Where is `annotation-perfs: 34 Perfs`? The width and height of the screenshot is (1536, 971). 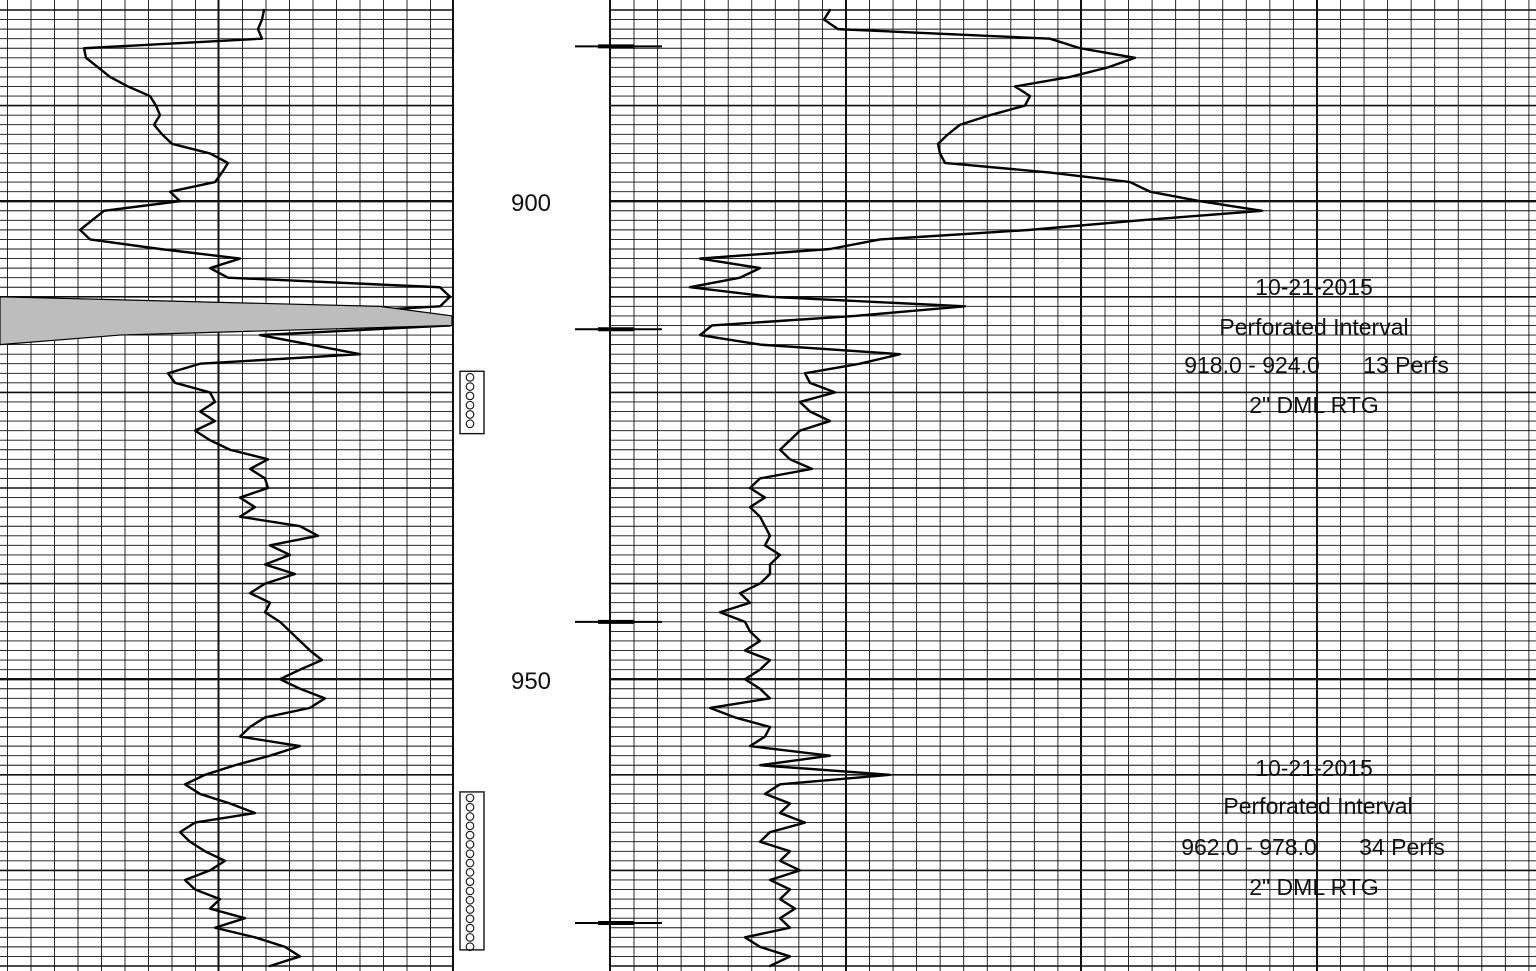
annotation-perfs: 34 Perfs is located at coordinates (1402, 847).